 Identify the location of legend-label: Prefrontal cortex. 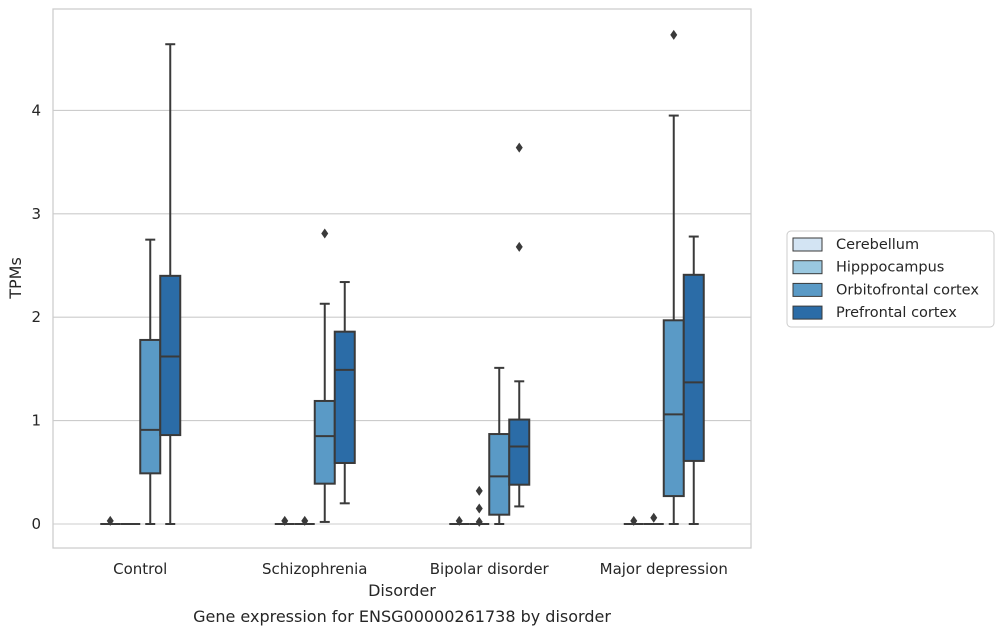
(896, 313).